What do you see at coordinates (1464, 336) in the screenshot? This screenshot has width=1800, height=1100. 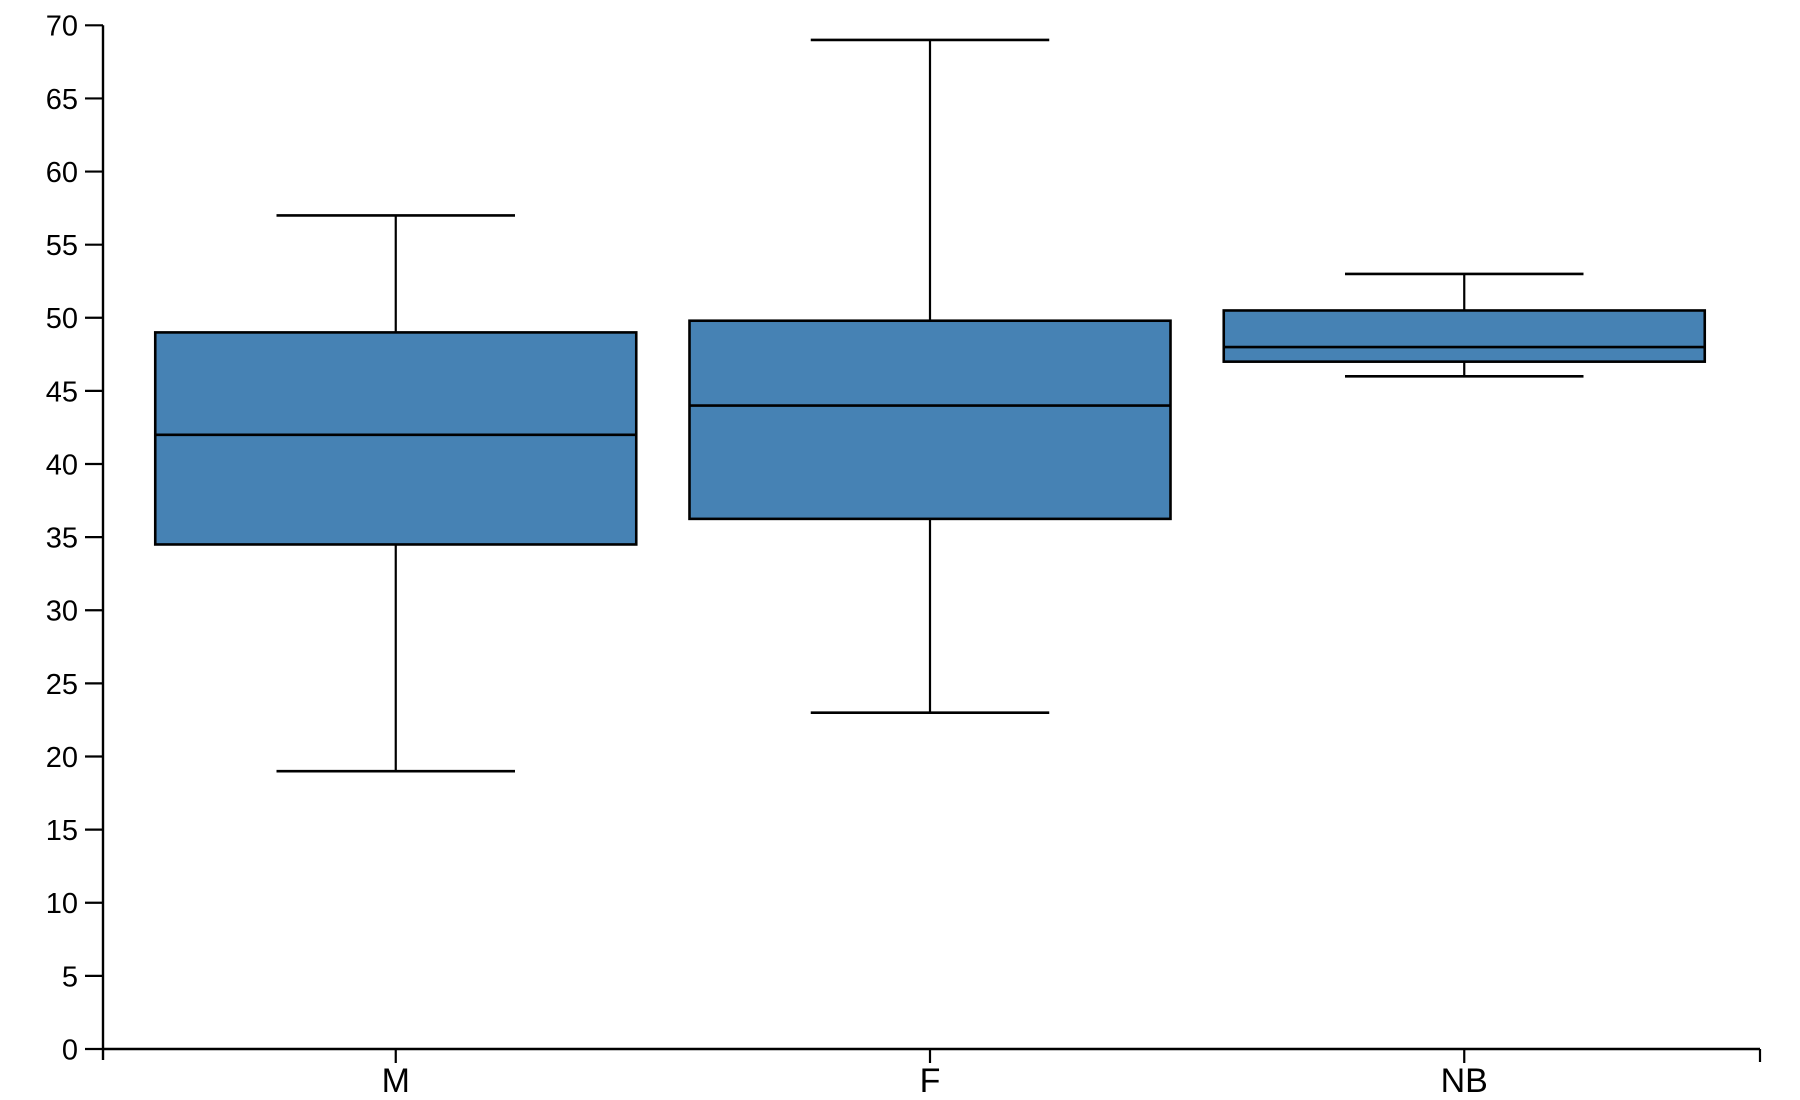 I see `iqr-box-nb` at bounding box center [1464, 336].